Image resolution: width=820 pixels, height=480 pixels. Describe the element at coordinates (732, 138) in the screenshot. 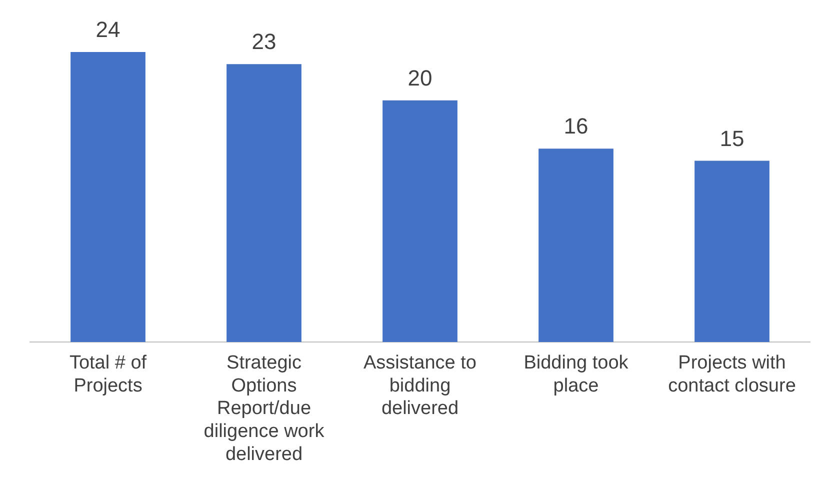

I see `data-label: 15` at that location.